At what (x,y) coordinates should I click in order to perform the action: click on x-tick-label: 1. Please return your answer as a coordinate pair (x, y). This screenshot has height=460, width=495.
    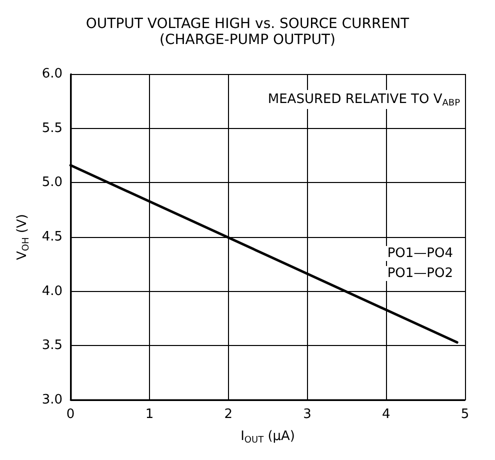
    Looking at the image, I should click on (149, 414).